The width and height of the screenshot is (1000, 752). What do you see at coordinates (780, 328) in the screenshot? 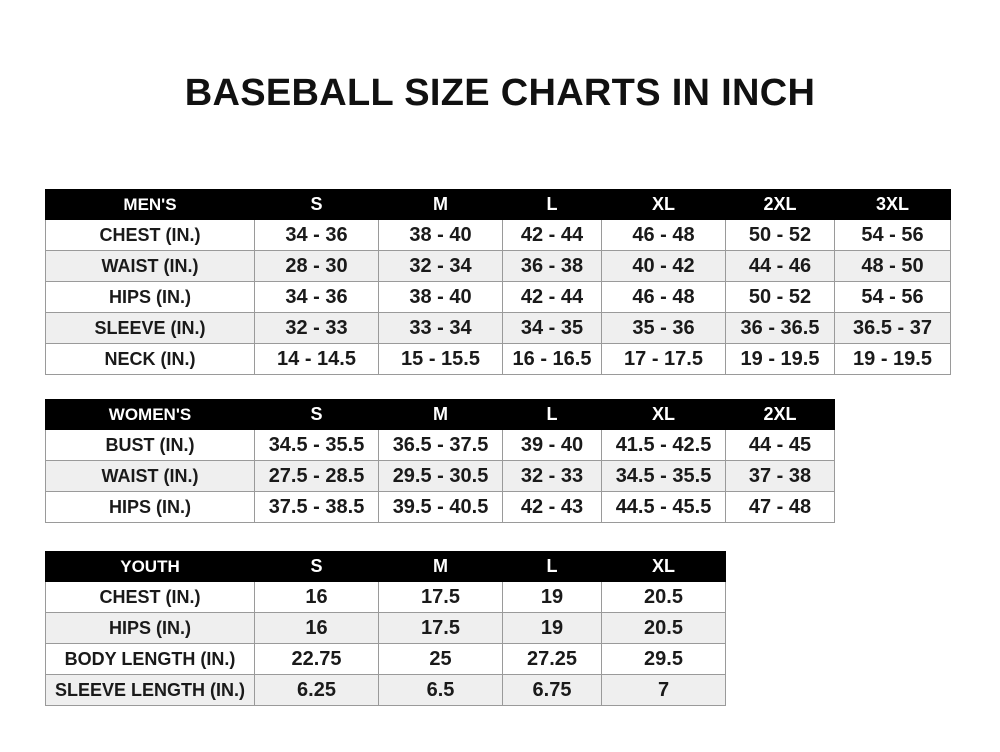
I see `size-value: 36 - 36.5` at bounding box center [780, 328].